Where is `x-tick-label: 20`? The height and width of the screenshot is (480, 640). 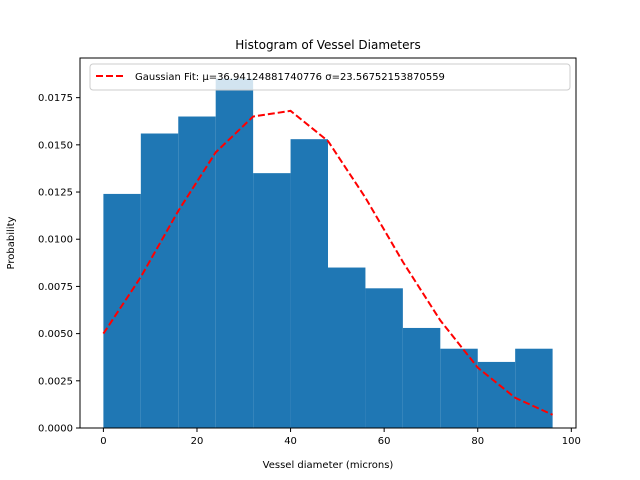
x-tick-label: 20 is located at coordinates (197, 441).